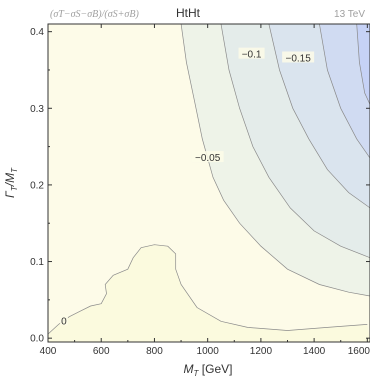 The image size is (370, 380). Describe the element at coordinates (37, 185) in the screenshot. I see `y-tick-label: 0.2` at that location.